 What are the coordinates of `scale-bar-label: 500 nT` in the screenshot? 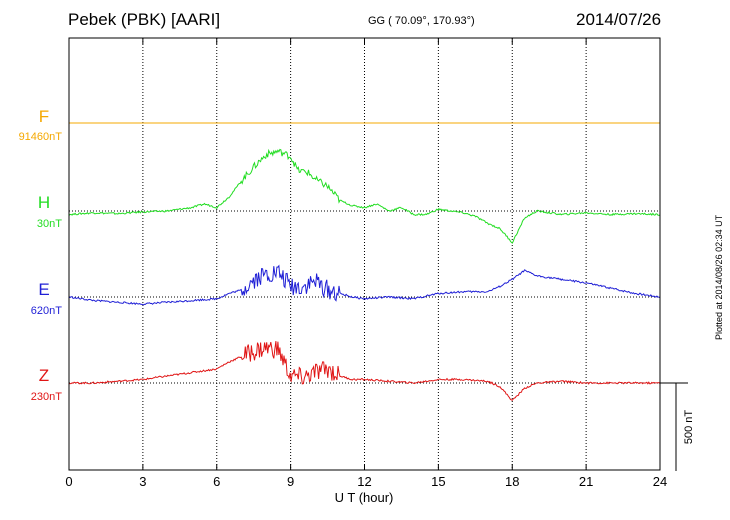 It's located at (689, 427).